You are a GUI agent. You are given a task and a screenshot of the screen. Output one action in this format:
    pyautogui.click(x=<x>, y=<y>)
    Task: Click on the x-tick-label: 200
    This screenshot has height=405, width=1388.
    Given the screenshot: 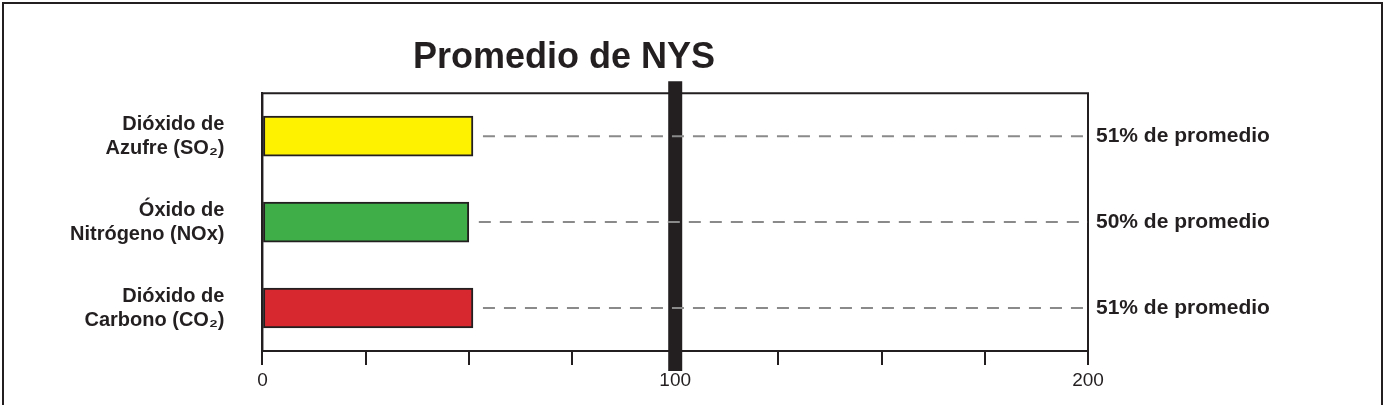 What is the action you would take?
    pyautogui.click(x=1088, y=379)
    